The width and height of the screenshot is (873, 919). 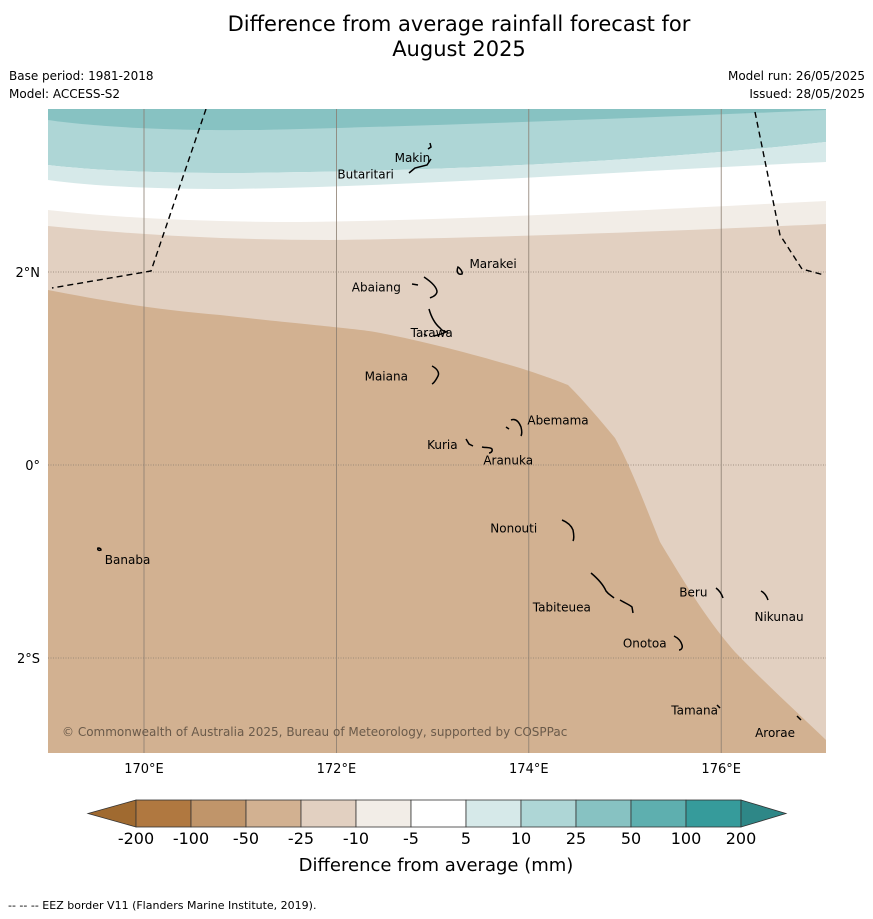 I want to click on place-label: Abaiang, so click(x=376, y=287).